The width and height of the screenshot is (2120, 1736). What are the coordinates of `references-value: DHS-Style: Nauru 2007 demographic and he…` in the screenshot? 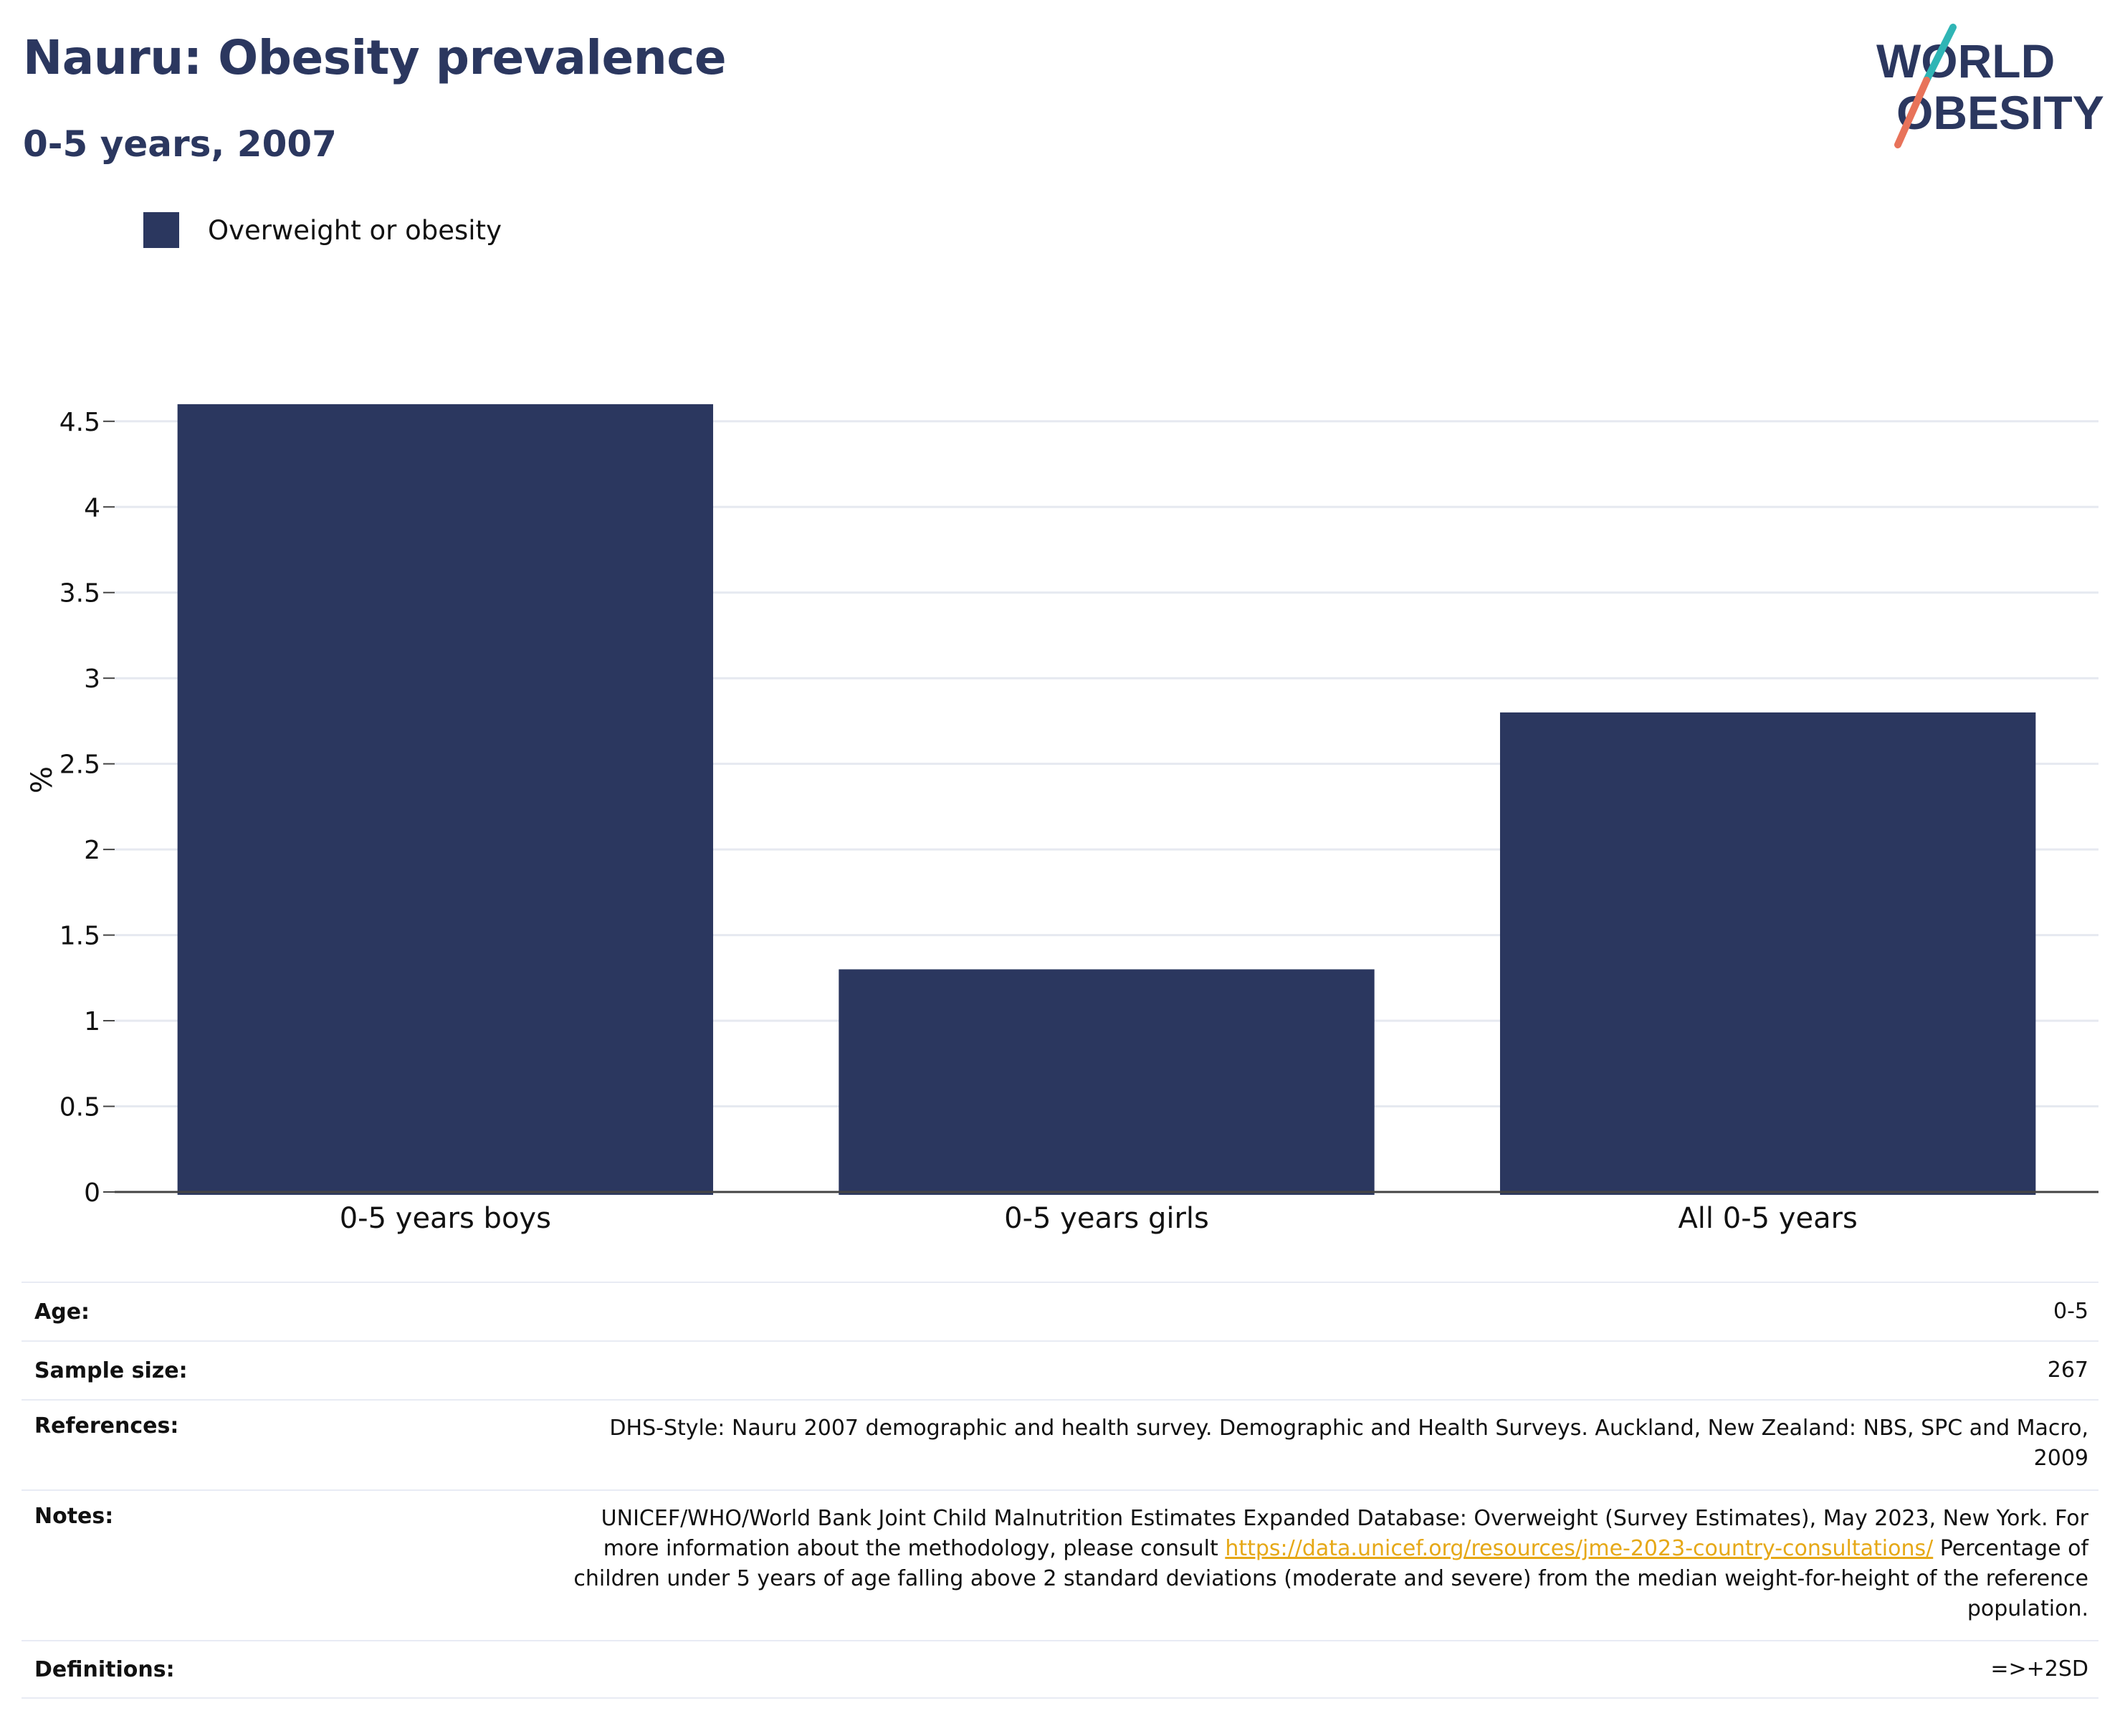 It's located at (1349, 1443).